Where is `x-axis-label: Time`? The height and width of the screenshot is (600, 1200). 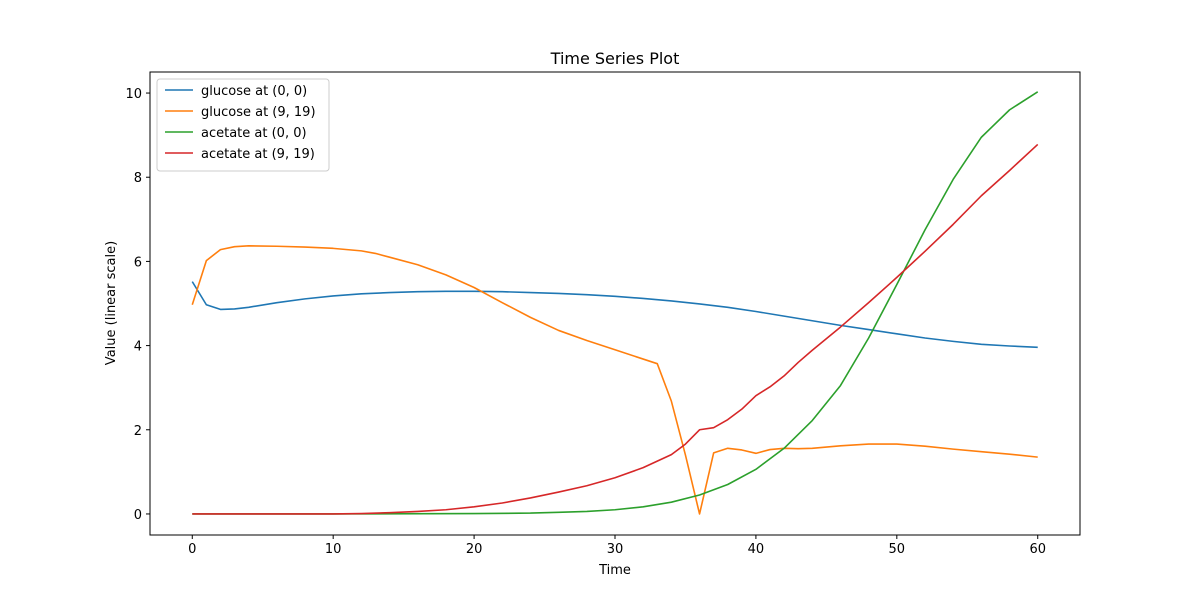 x-axis-label: Time is located at coordinates (614, 570).